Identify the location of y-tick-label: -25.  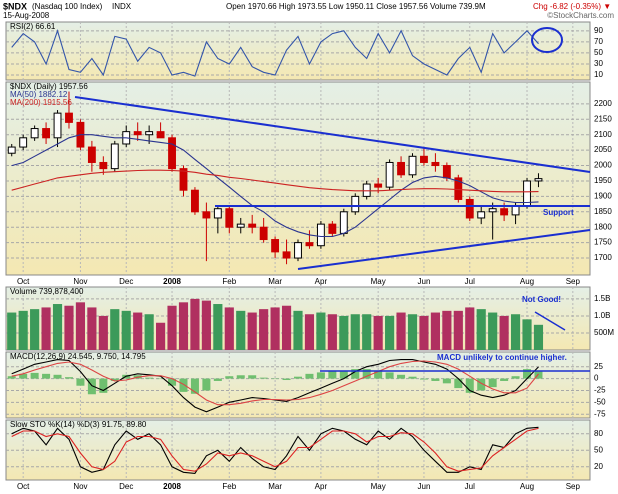
(600, 390).